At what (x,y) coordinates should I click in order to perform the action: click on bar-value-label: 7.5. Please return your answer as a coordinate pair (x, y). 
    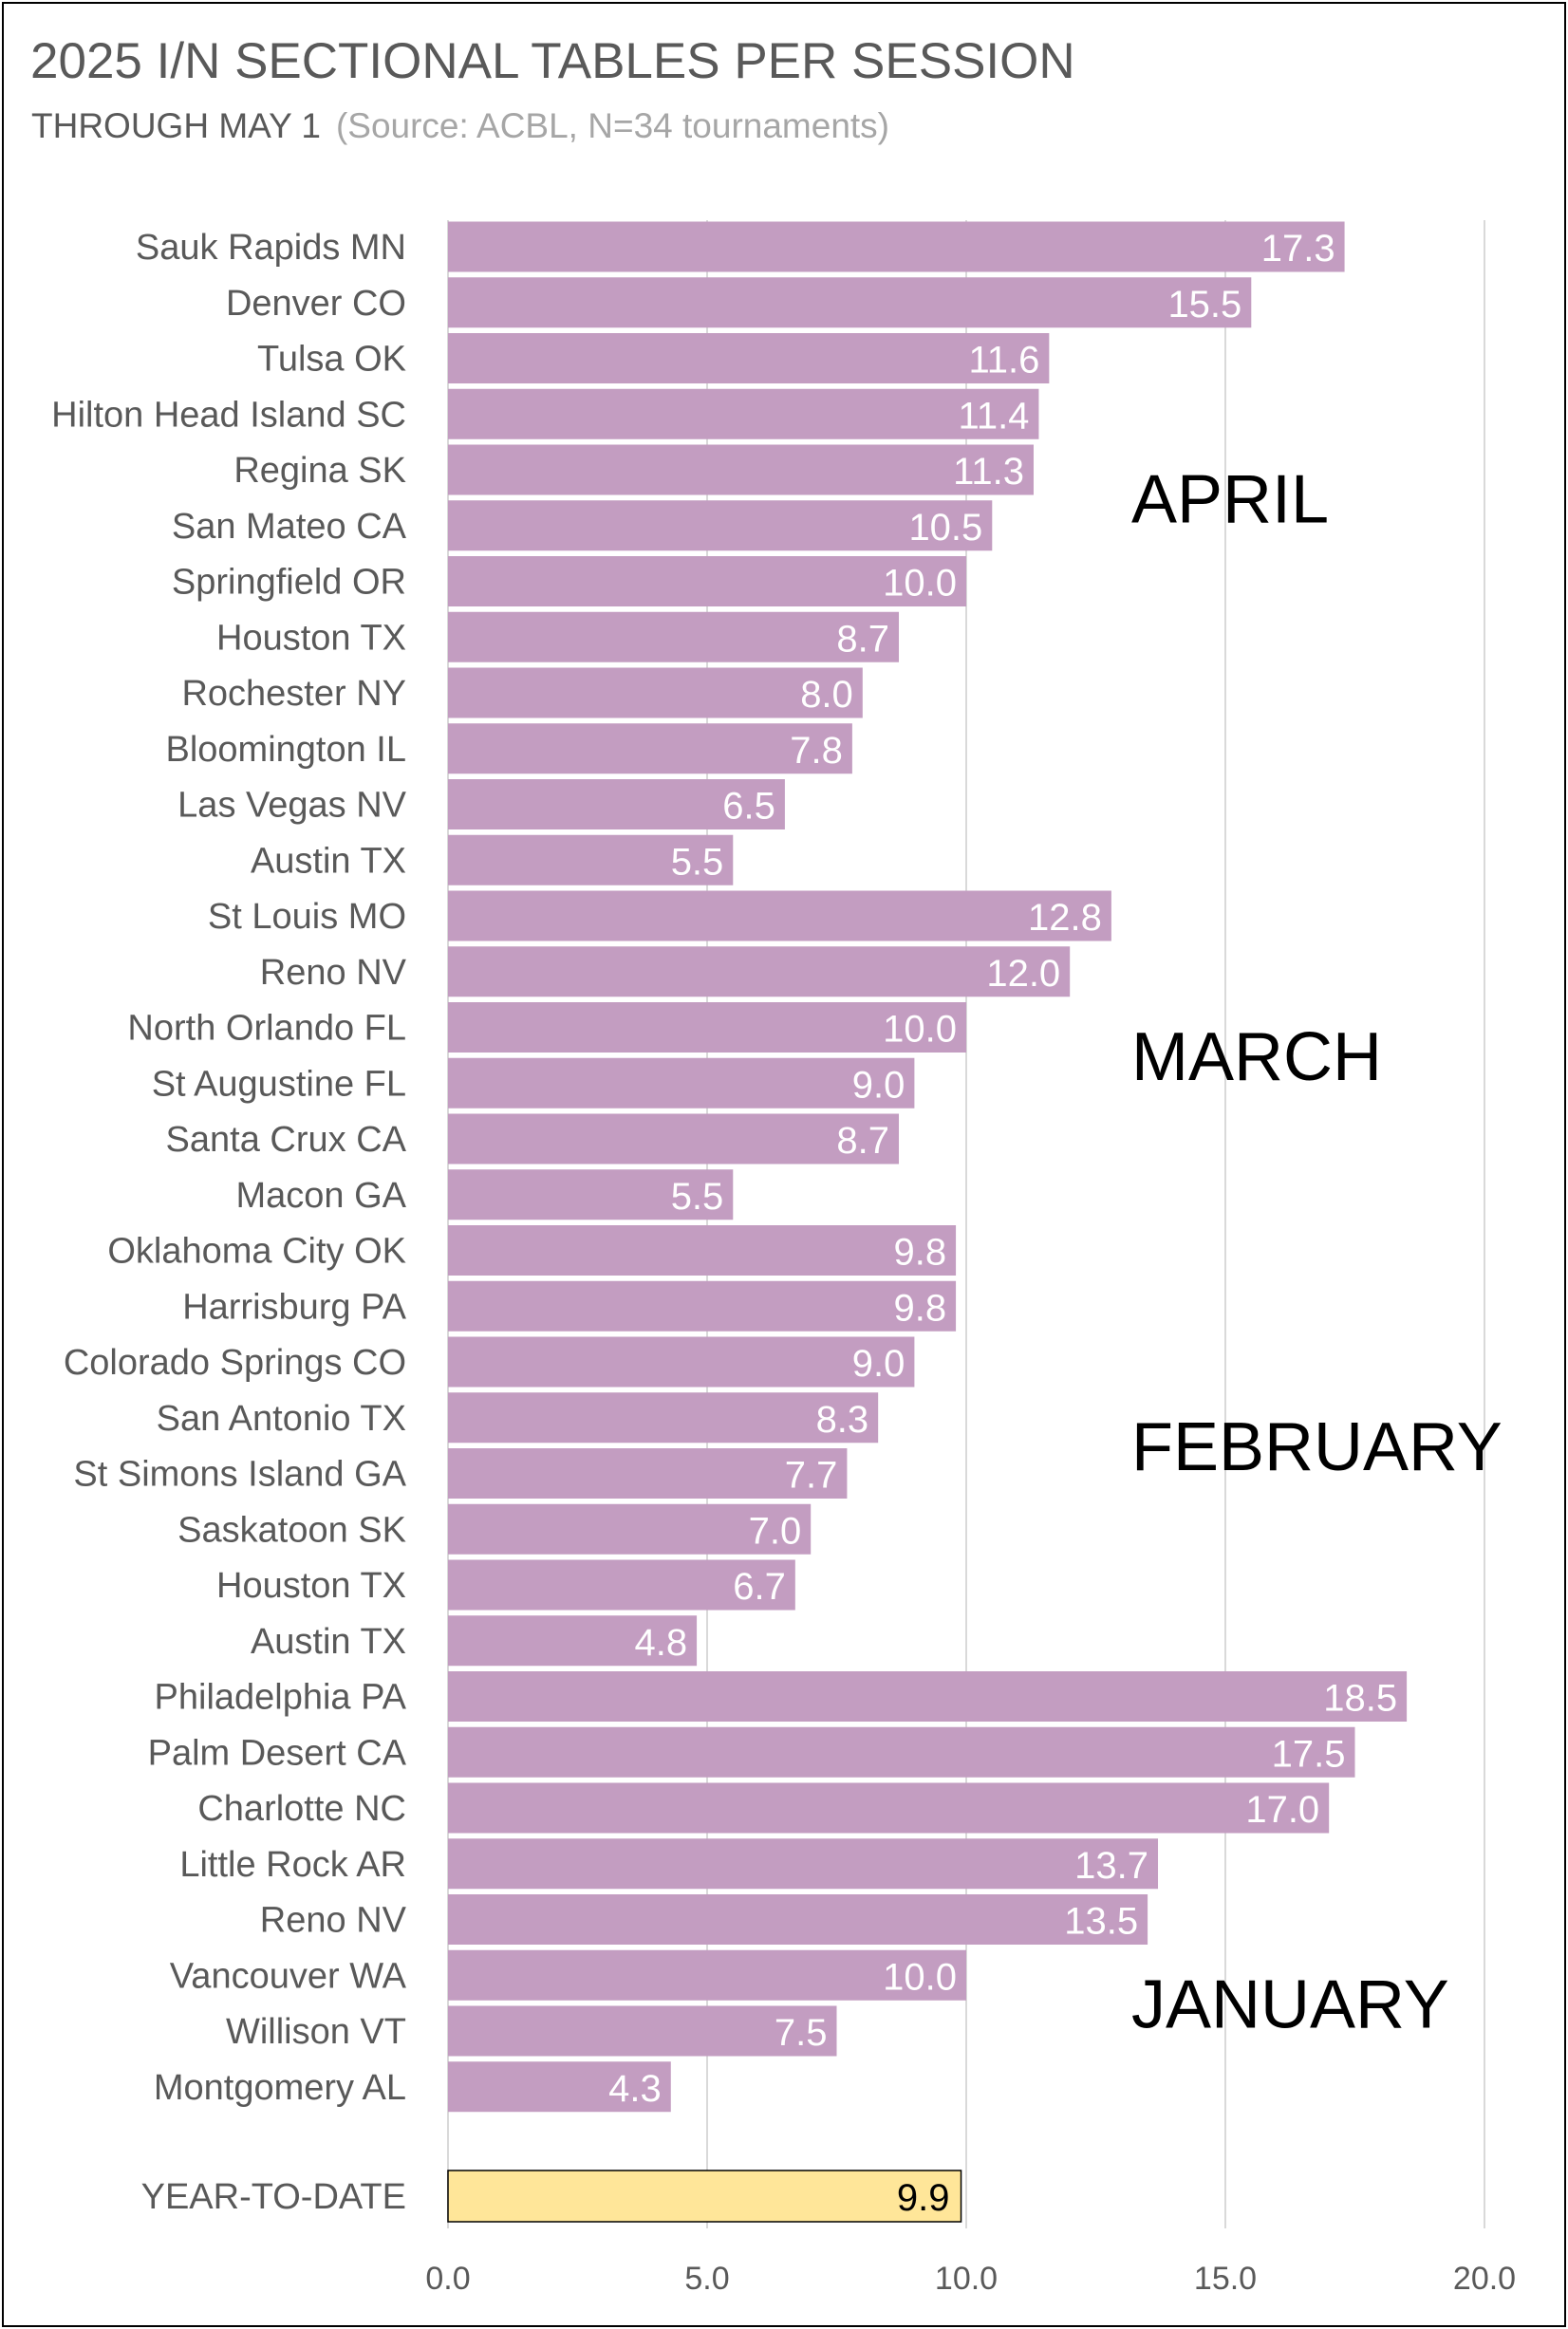
    Looking at the image, I should click on (801, 2033).